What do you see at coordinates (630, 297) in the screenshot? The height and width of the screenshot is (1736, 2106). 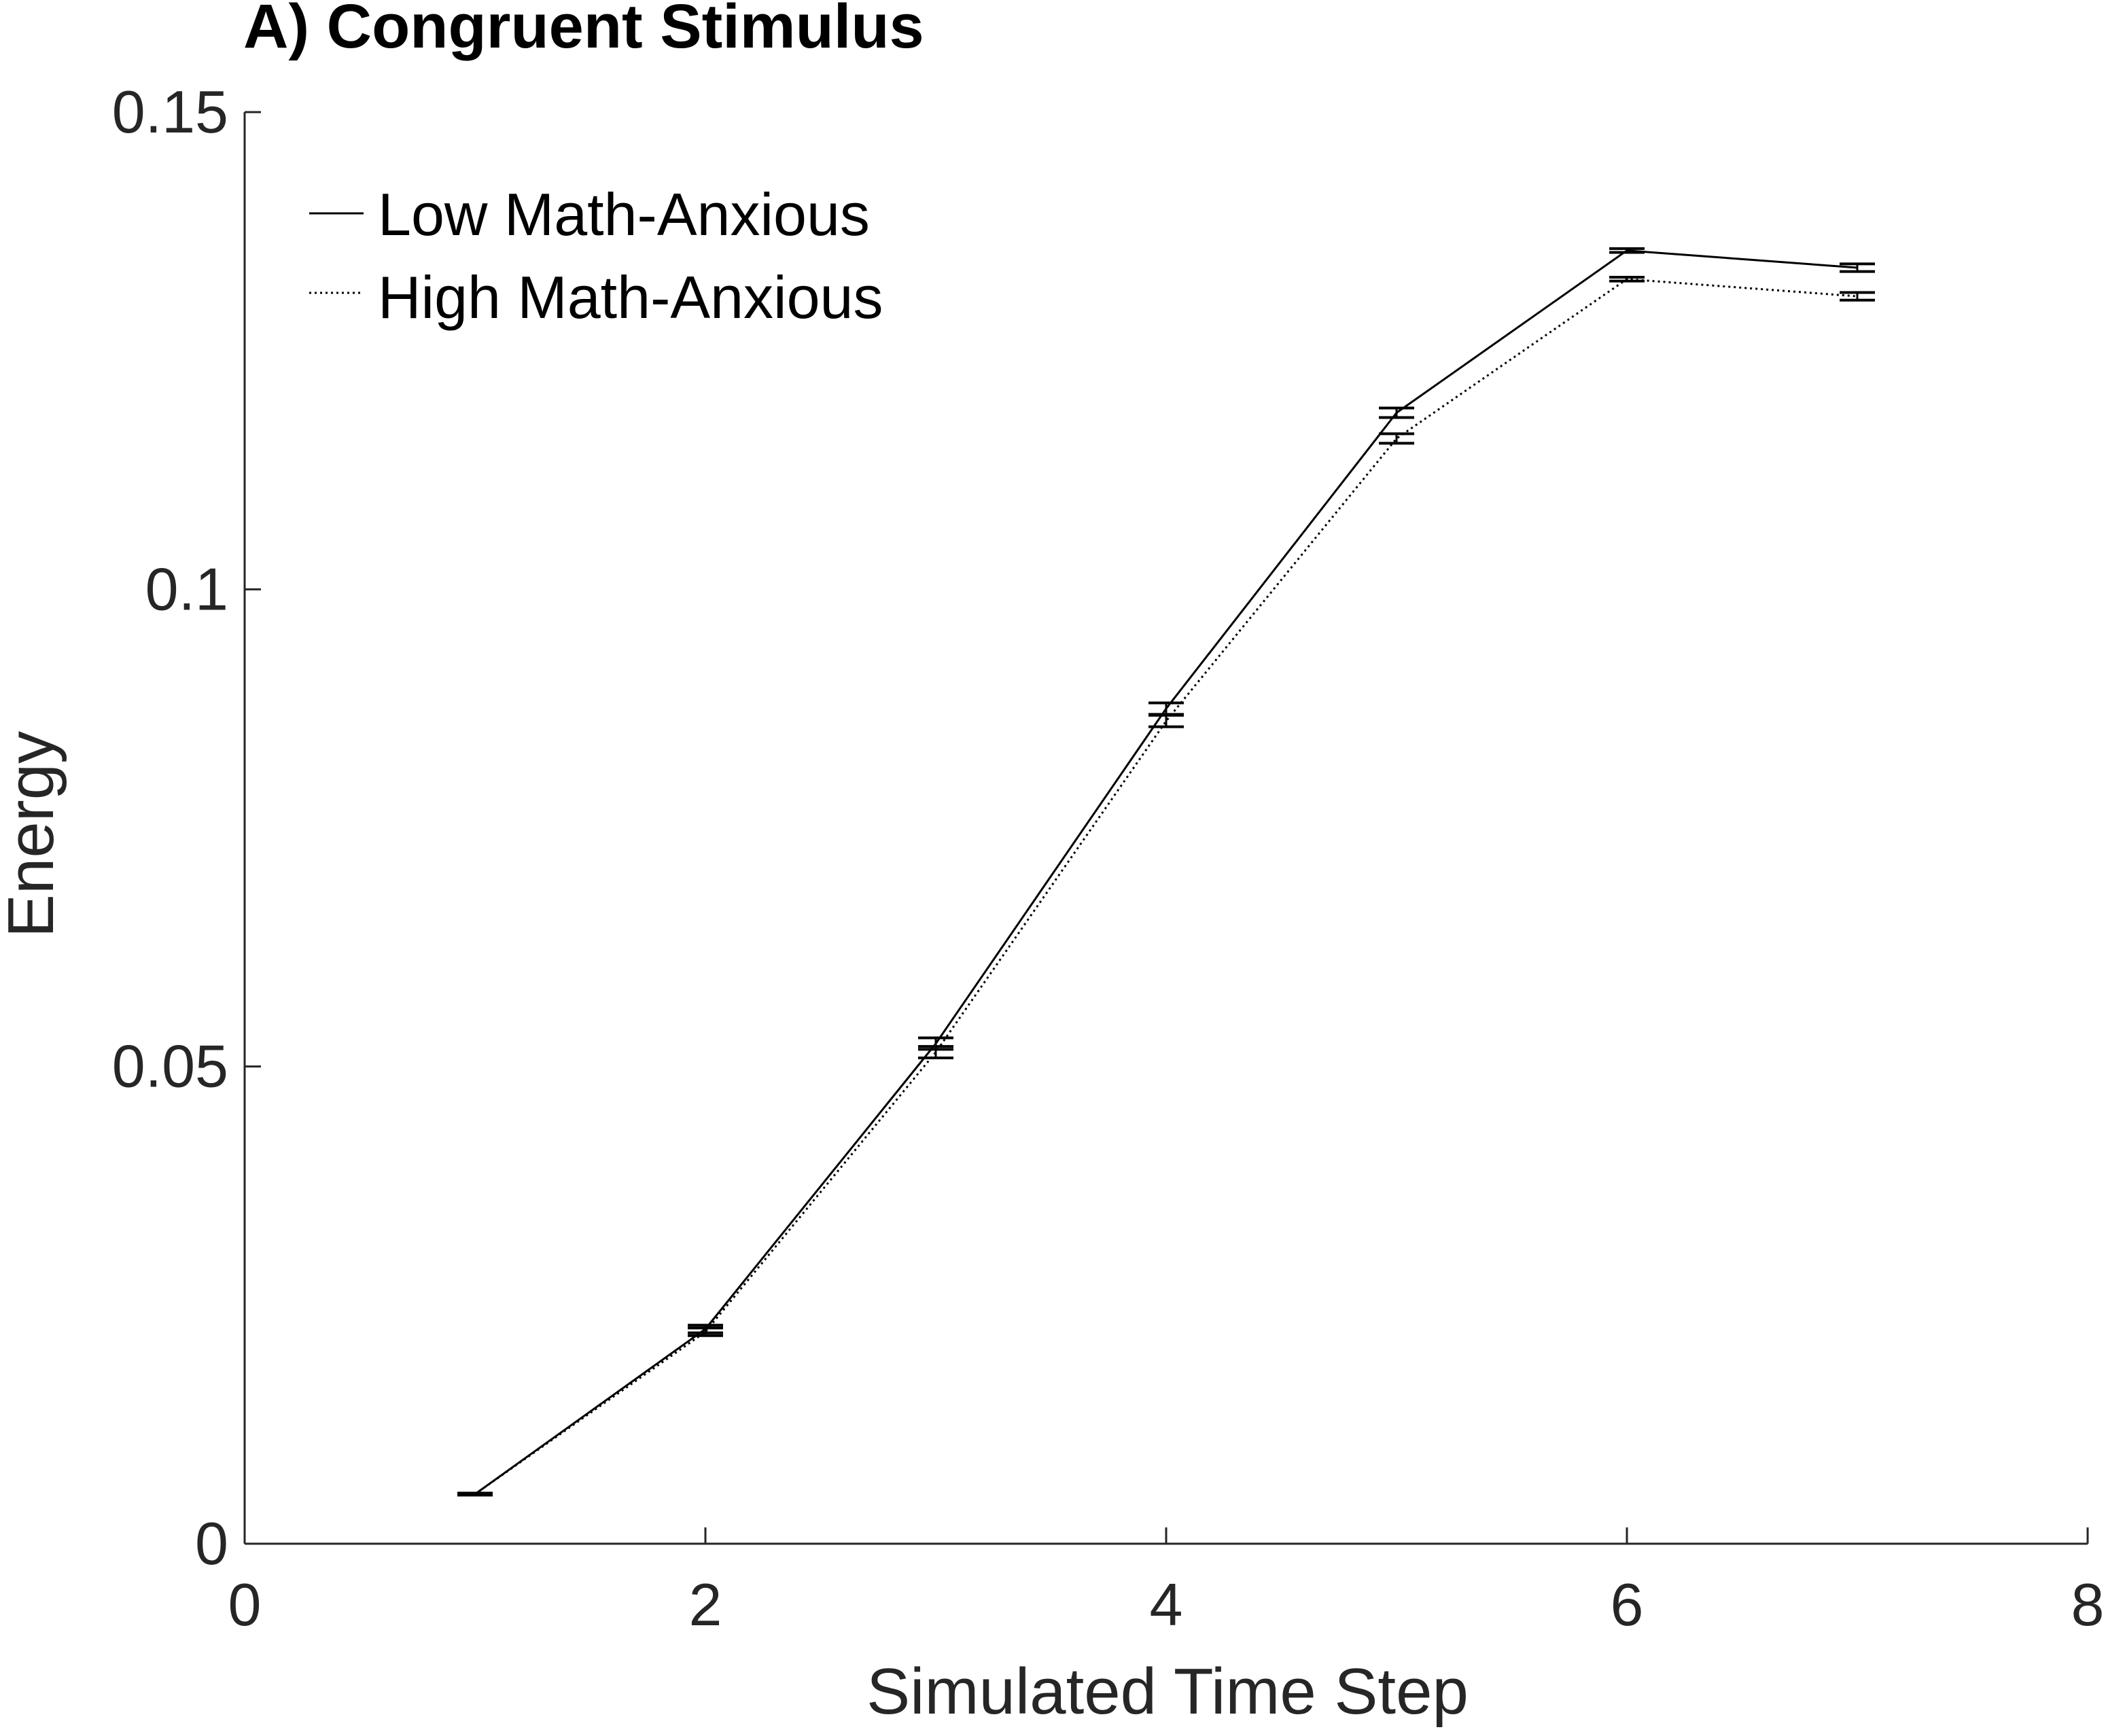 I see `legend-label-high-math-anxious: High Math-Anxious` at bounding box center [630, 297].